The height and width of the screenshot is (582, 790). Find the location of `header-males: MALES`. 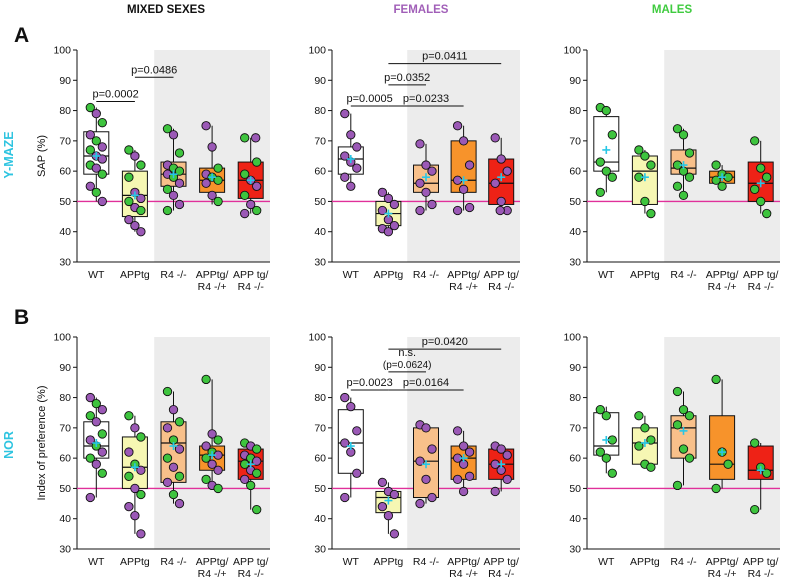

header-males: MALES is located at coordinates (672, 10).